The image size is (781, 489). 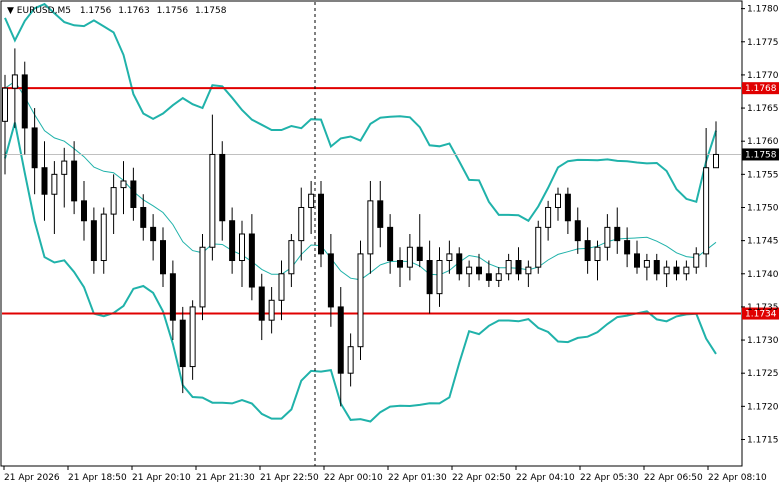 I want to click on y-tick-label: 1.1750, so click(x=763, y=208).